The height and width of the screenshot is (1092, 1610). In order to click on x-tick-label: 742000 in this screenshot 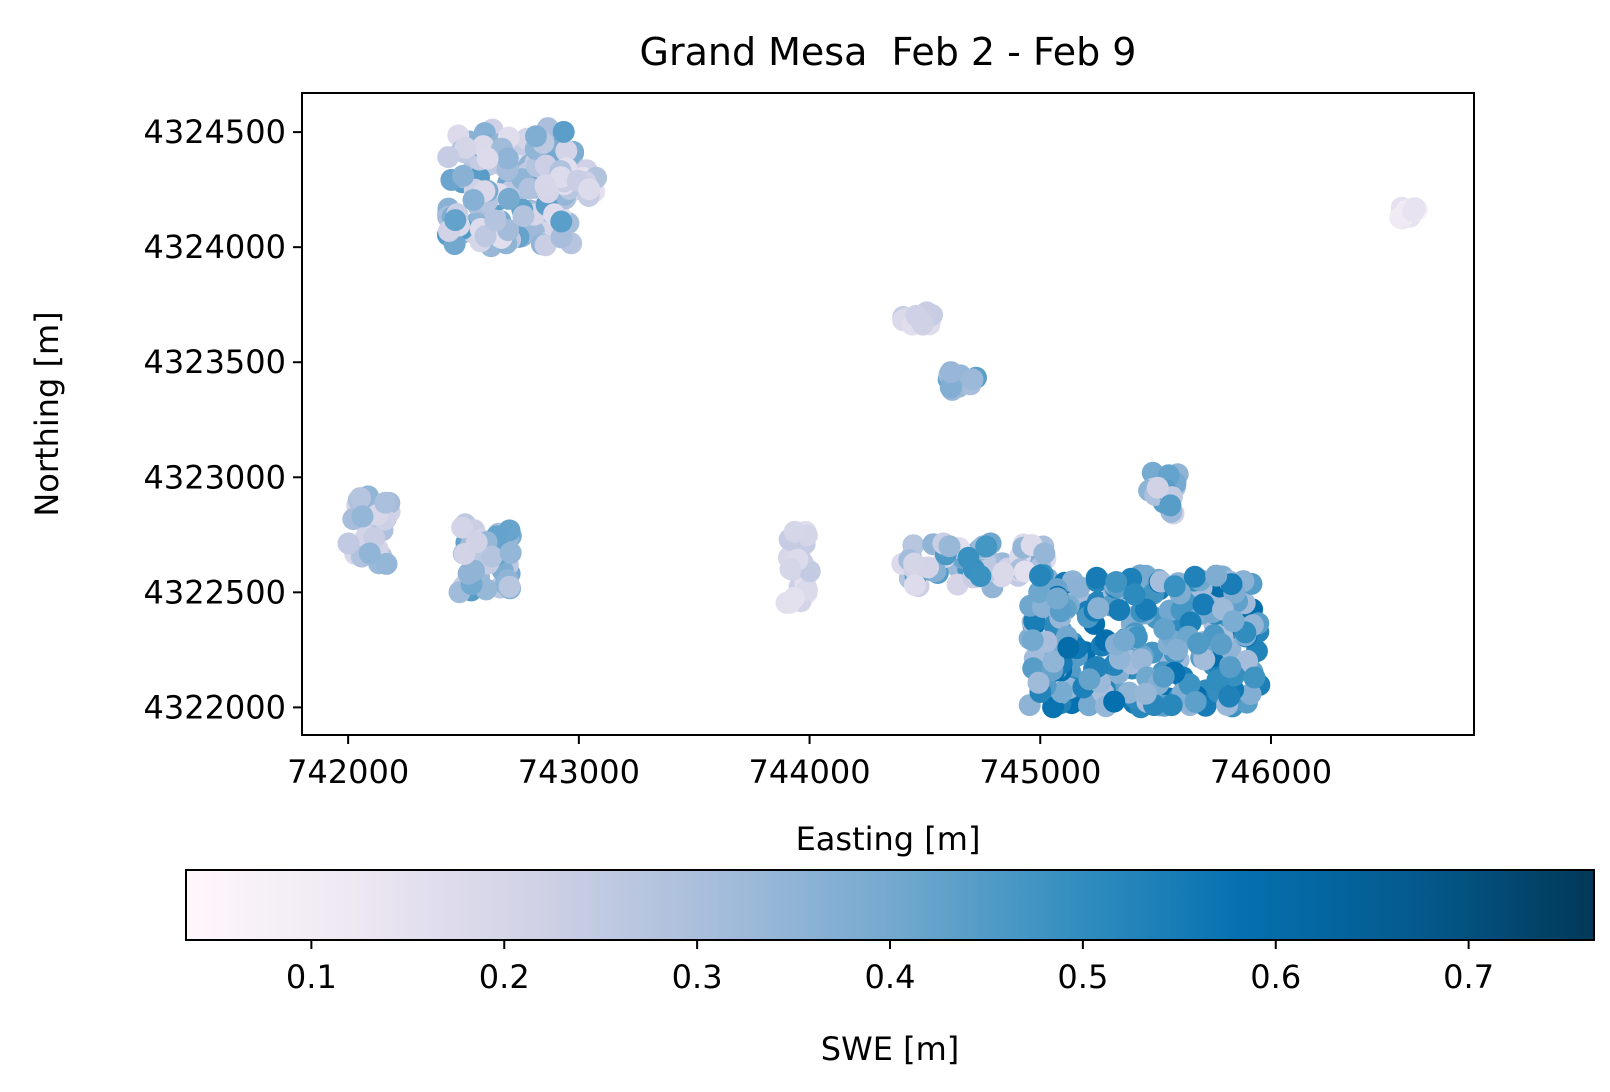, I will do `click(348, 772)`.